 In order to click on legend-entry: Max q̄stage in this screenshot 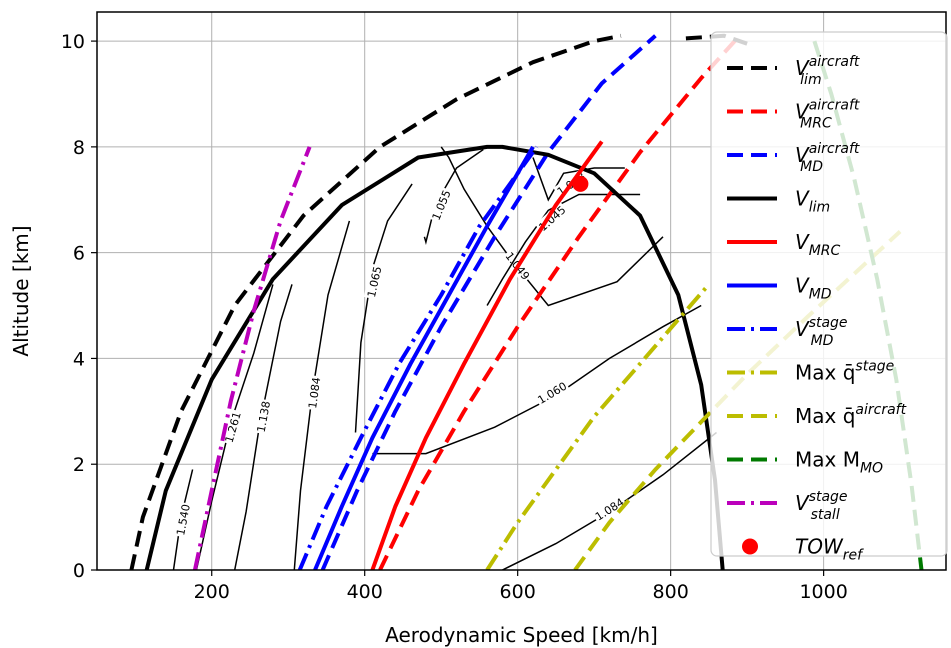, I will do `click(810, 372)`.